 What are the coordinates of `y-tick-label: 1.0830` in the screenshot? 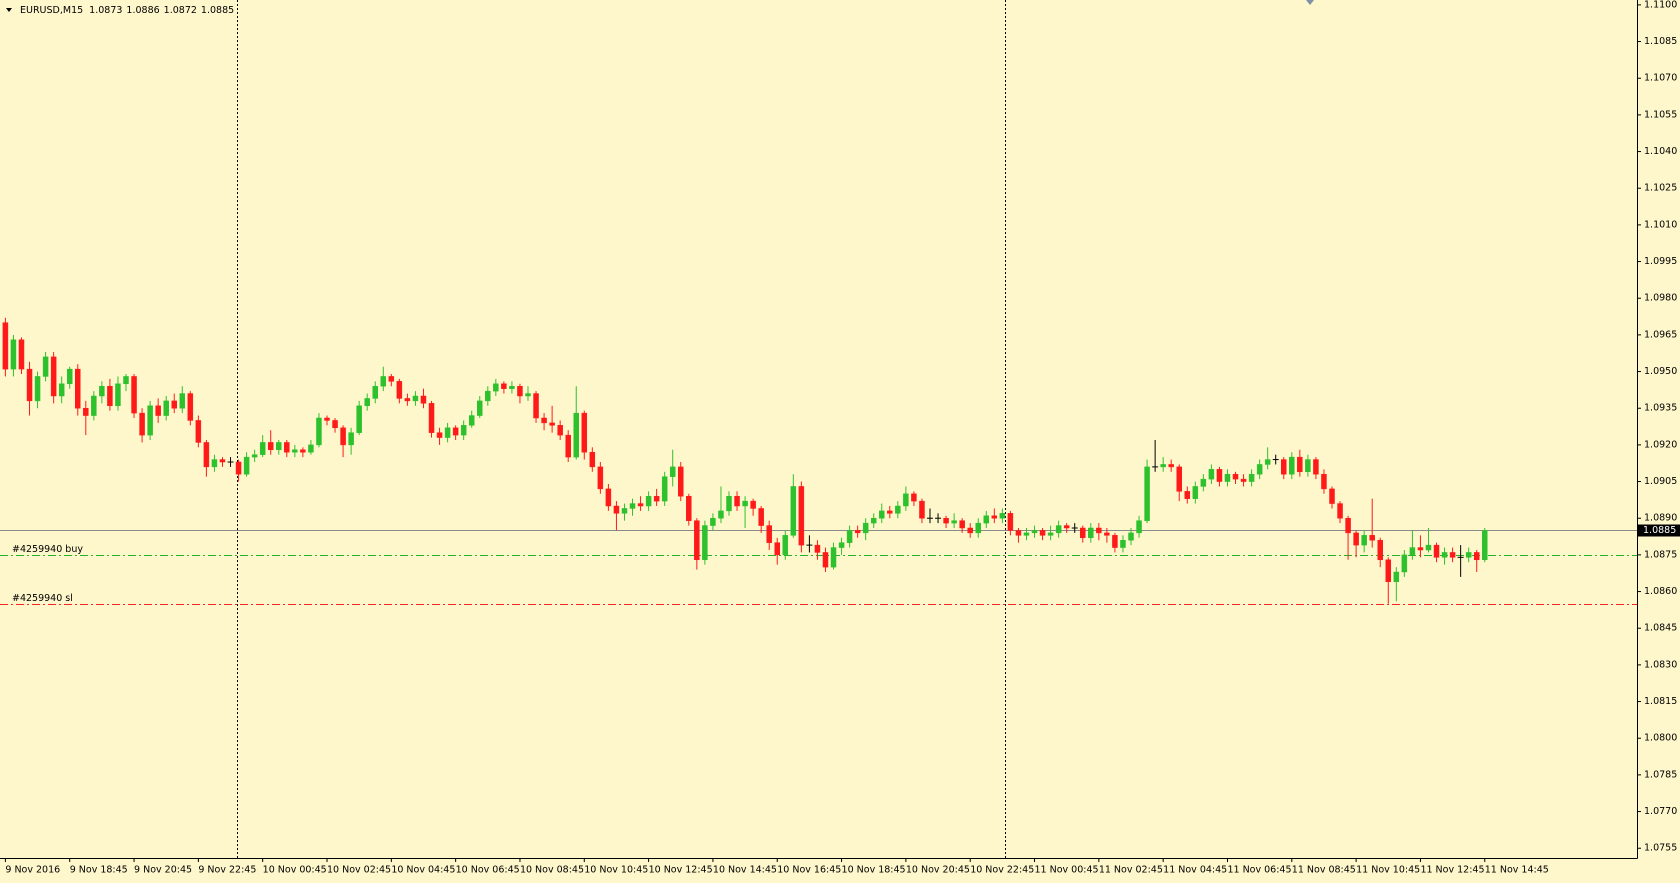 It's located at (1660, 664).